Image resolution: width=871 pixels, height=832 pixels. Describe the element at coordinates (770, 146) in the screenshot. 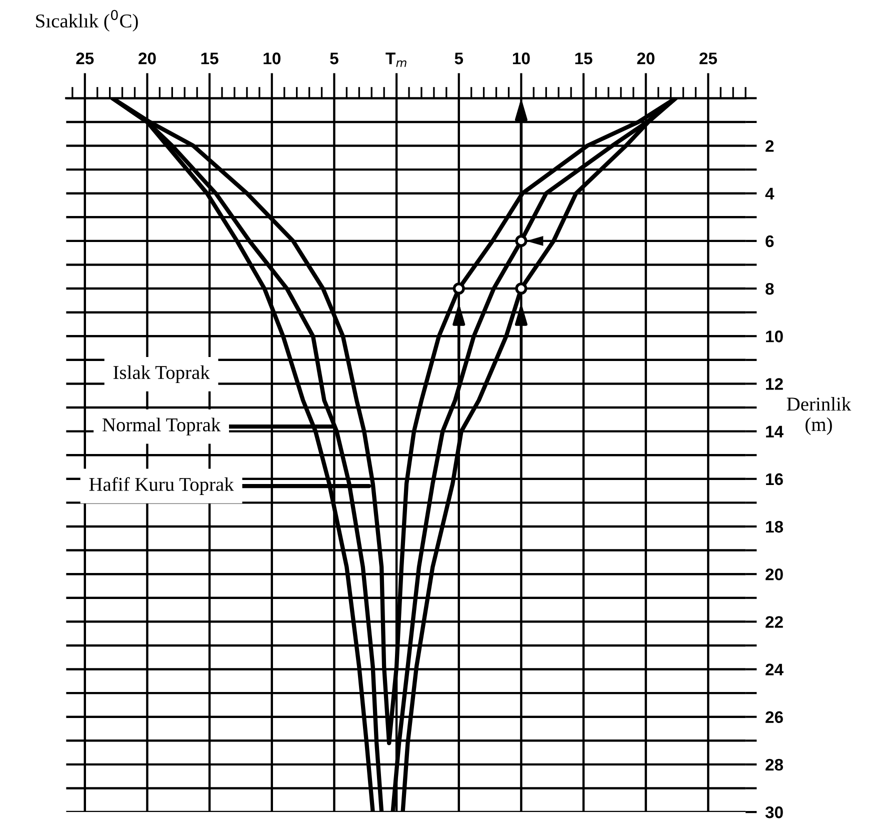

I see `y-tick-label: 2` at that location.